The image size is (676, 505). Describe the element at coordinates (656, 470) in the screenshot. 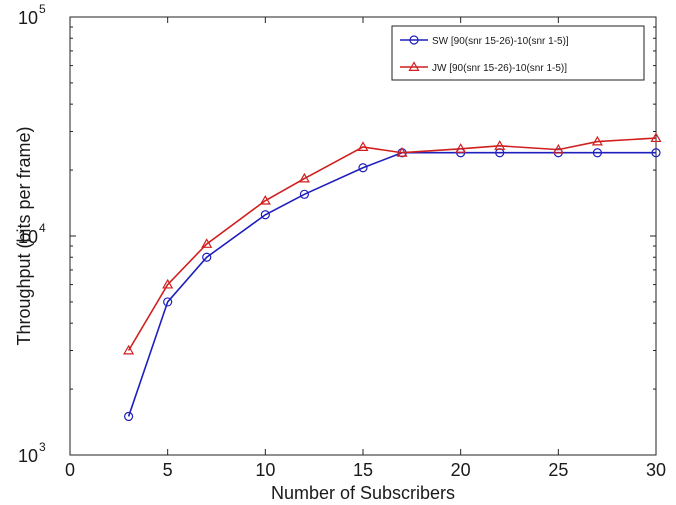

I see `x-tick-label: 30` at that location.